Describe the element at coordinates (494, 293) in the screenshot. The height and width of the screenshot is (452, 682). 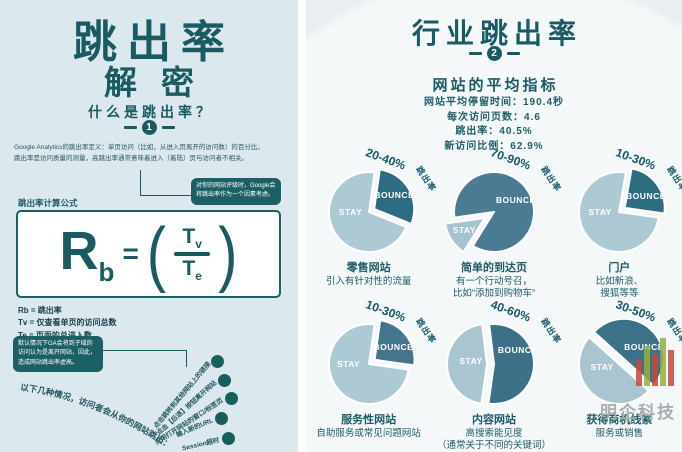
I see `pie-caption-line: 比如“添加到购物车”` at that location.